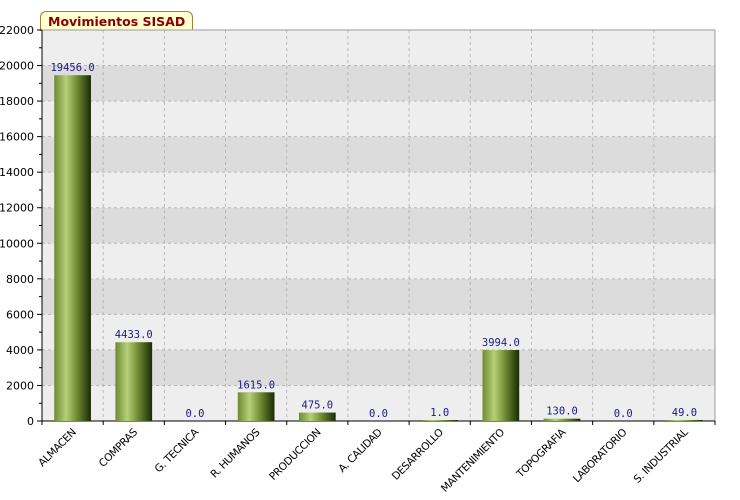  I want to click on y-tick-label: 6000, so click(20, 314).